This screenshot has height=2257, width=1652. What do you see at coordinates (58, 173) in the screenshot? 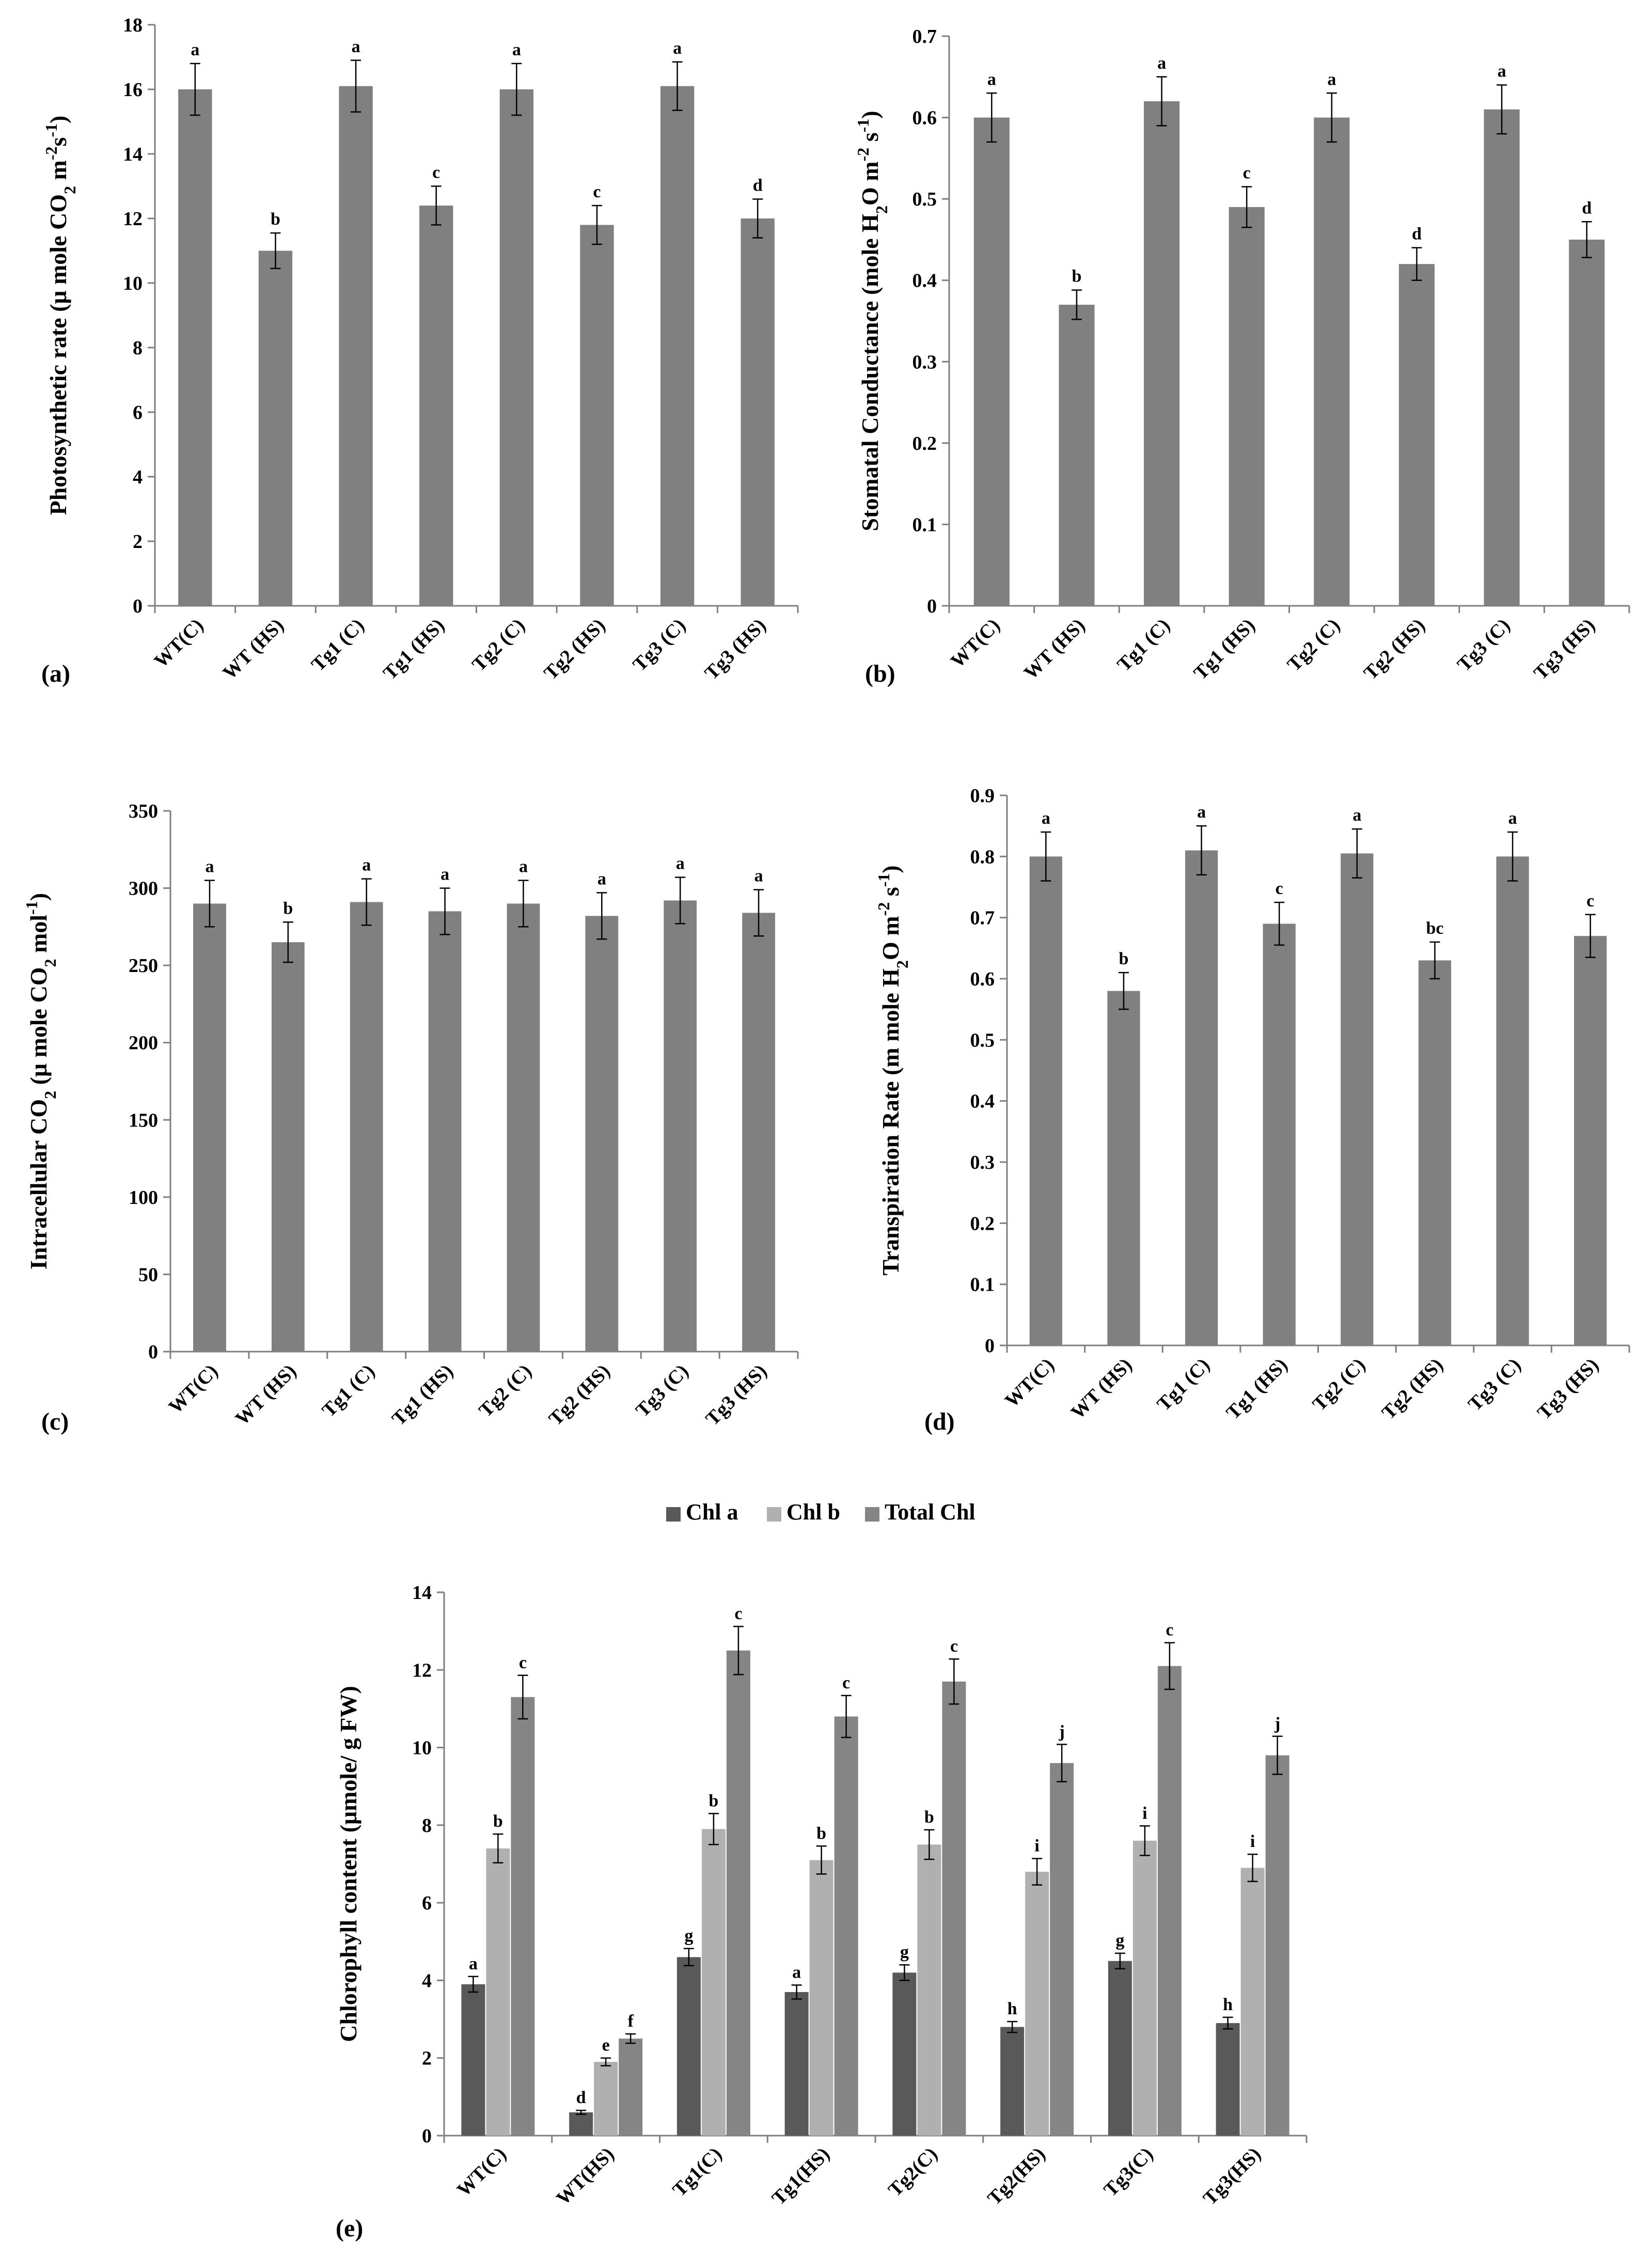
I see `y-axis-label-part: m` at bounding box center [58, 173].